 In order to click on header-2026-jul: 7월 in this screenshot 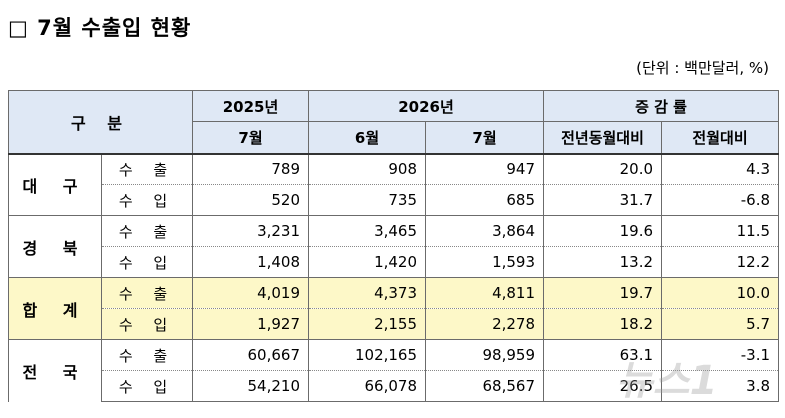, I will do `click(485, 137)`.